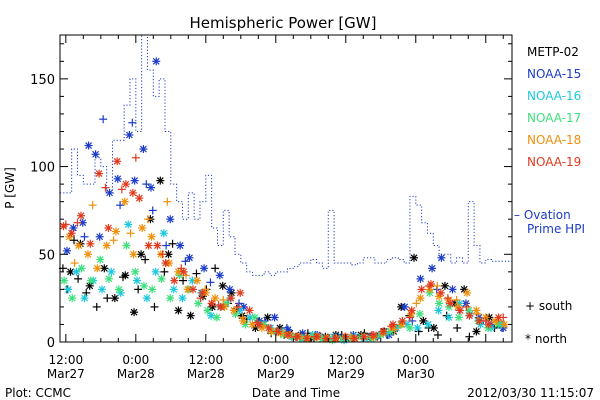 This screenshot has height=400, width=600. Describe the element at coordinates (556, 229) in the screenshot. I see `legend-ovation-line2: Prime HPI` at that location.